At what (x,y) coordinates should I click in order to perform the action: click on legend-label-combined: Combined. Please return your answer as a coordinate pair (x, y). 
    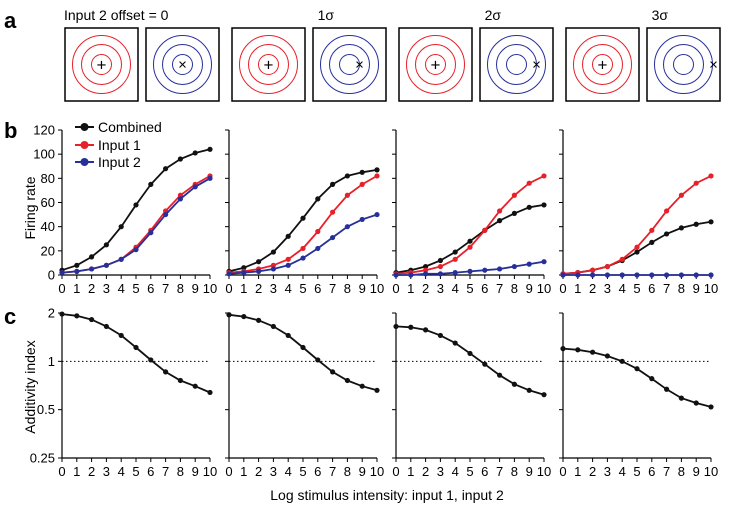
    Looking at the image, I should click on (130, 127).